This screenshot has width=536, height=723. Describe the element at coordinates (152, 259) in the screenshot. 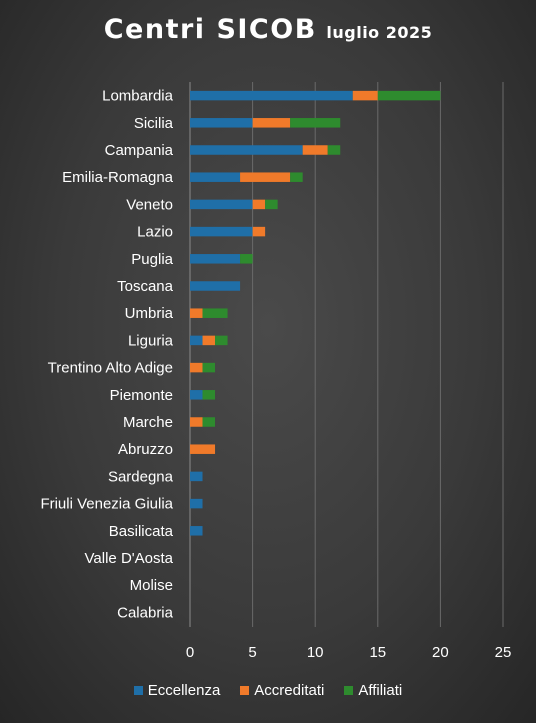

I see `category-label: Puglia` at that location.